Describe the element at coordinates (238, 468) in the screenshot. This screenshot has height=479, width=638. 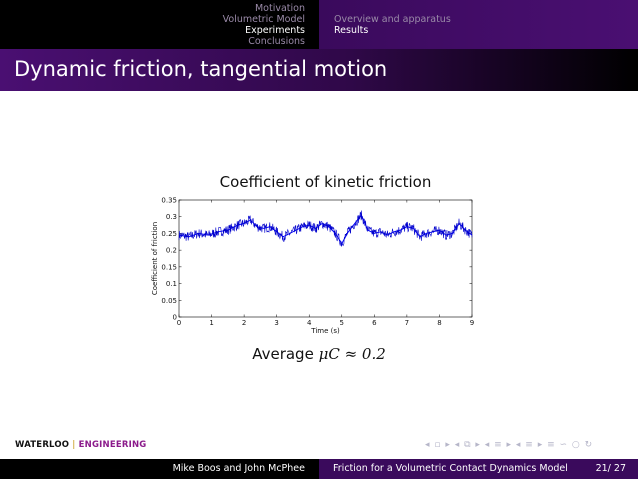
I see `footer-authors: Mike Boos and John McPhee` at that location.